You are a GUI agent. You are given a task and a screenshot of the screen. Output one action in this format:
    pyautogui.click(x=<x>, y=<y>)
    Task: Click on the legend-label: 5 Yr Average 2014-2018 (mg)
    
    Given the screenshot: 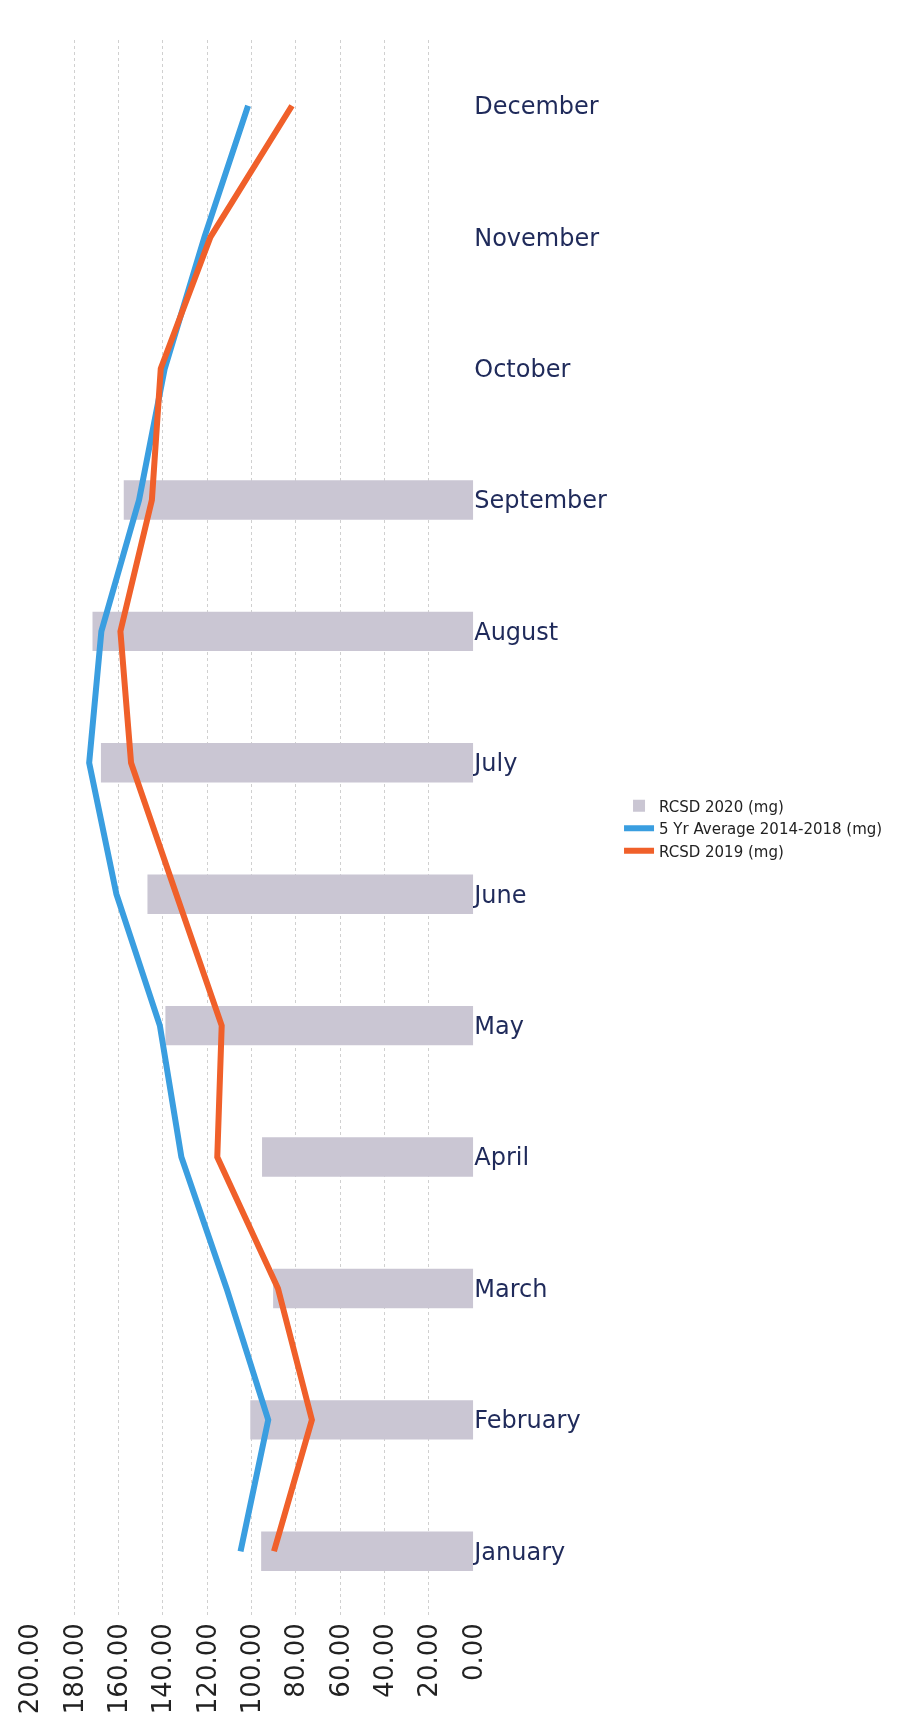 What is the action you would take?
    pyautogui.click(x=771, y=829)
    